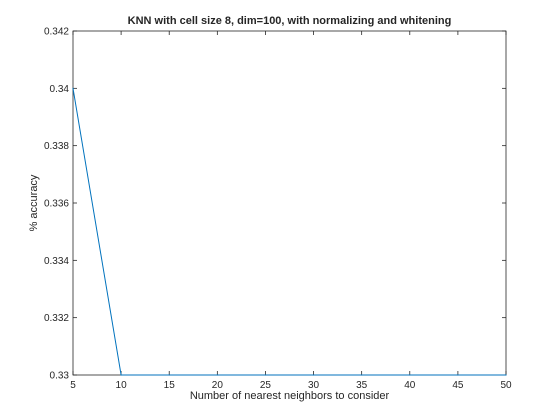  I want to click on x-tick-label: 50, so click(506, 385).